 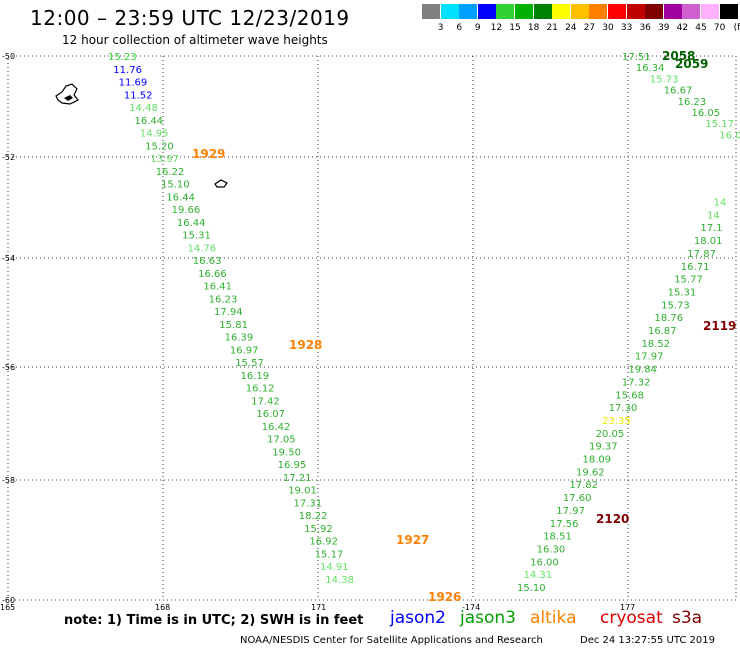 What do you see at coordinates (701, 254) in the screenshot?
I see `swh-value: 17.87` at bounding box center [701, 254].